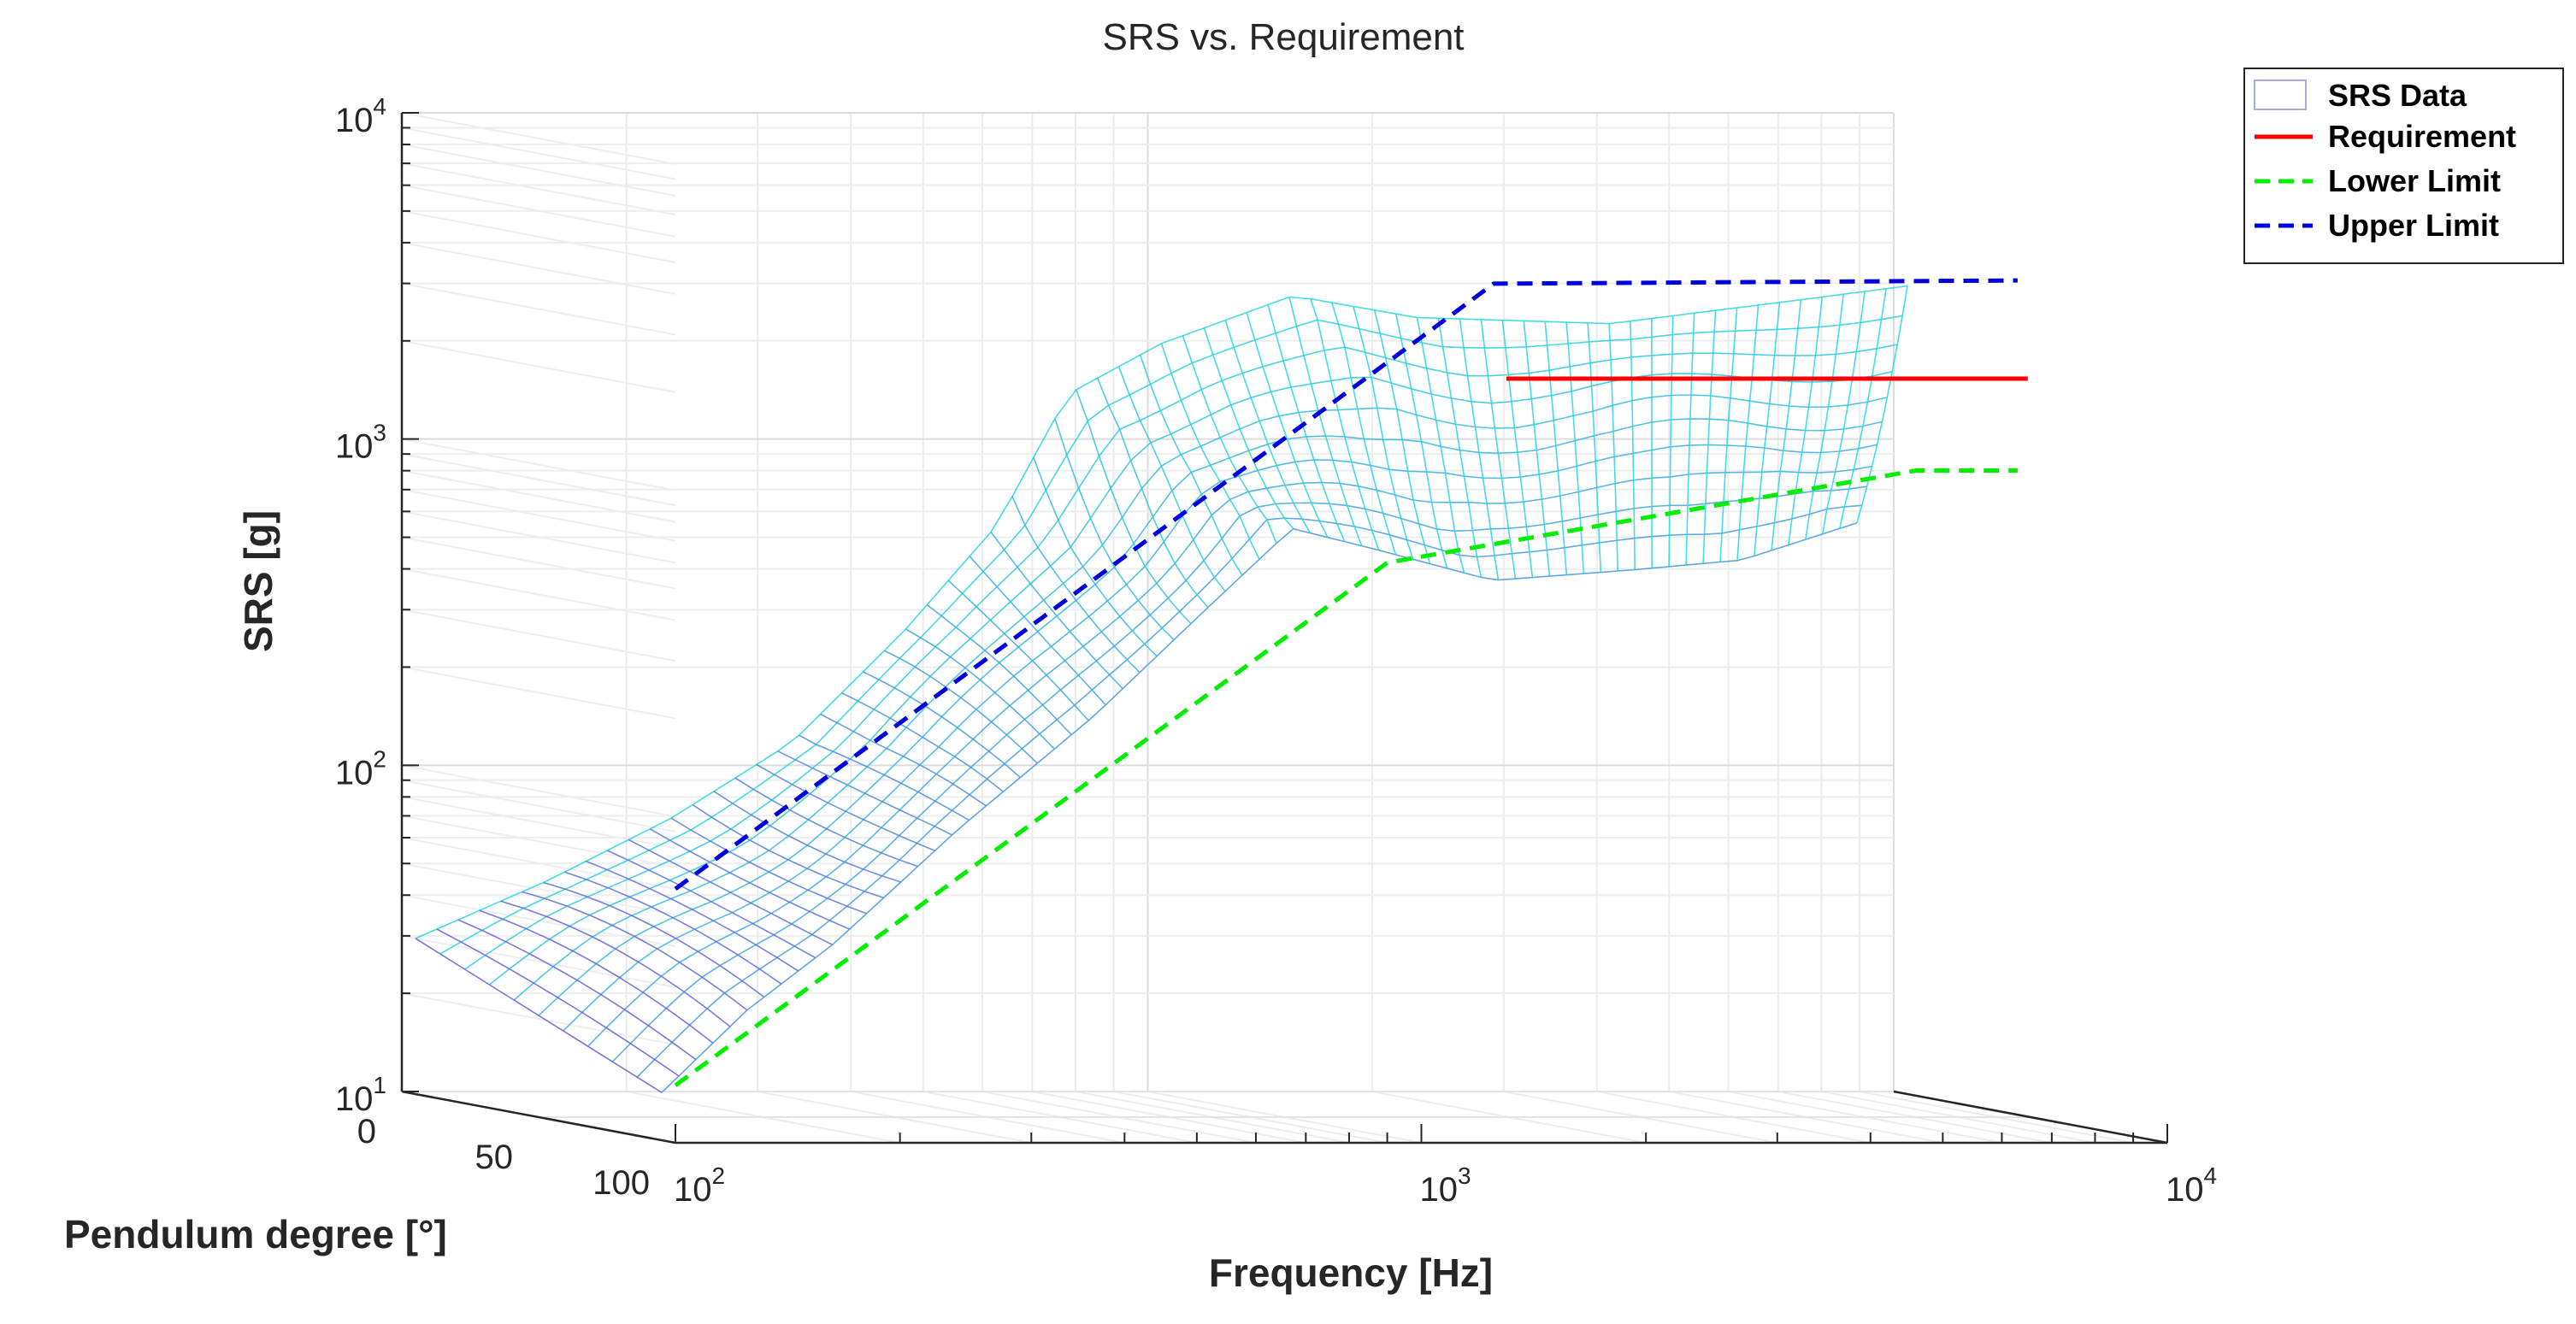 The width and height of the screenshot is (2576, 1324). Describe the element at coordinates (360, 768) in the screenshot. I see `z-tick-label: 10²` at that location.